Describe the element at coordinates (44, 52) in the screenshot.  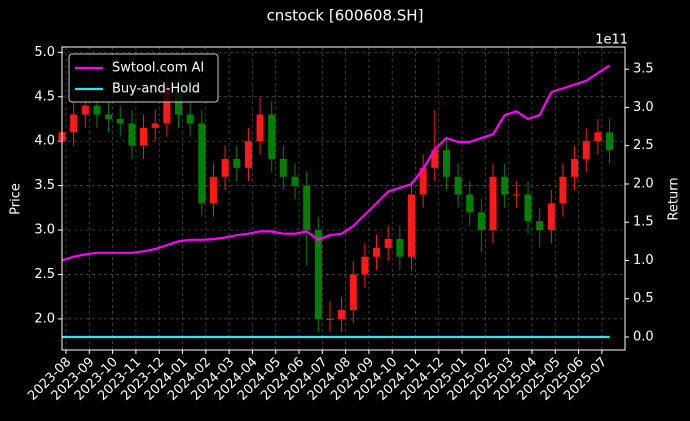
I see `y-tick-label: 5.0` at that location.